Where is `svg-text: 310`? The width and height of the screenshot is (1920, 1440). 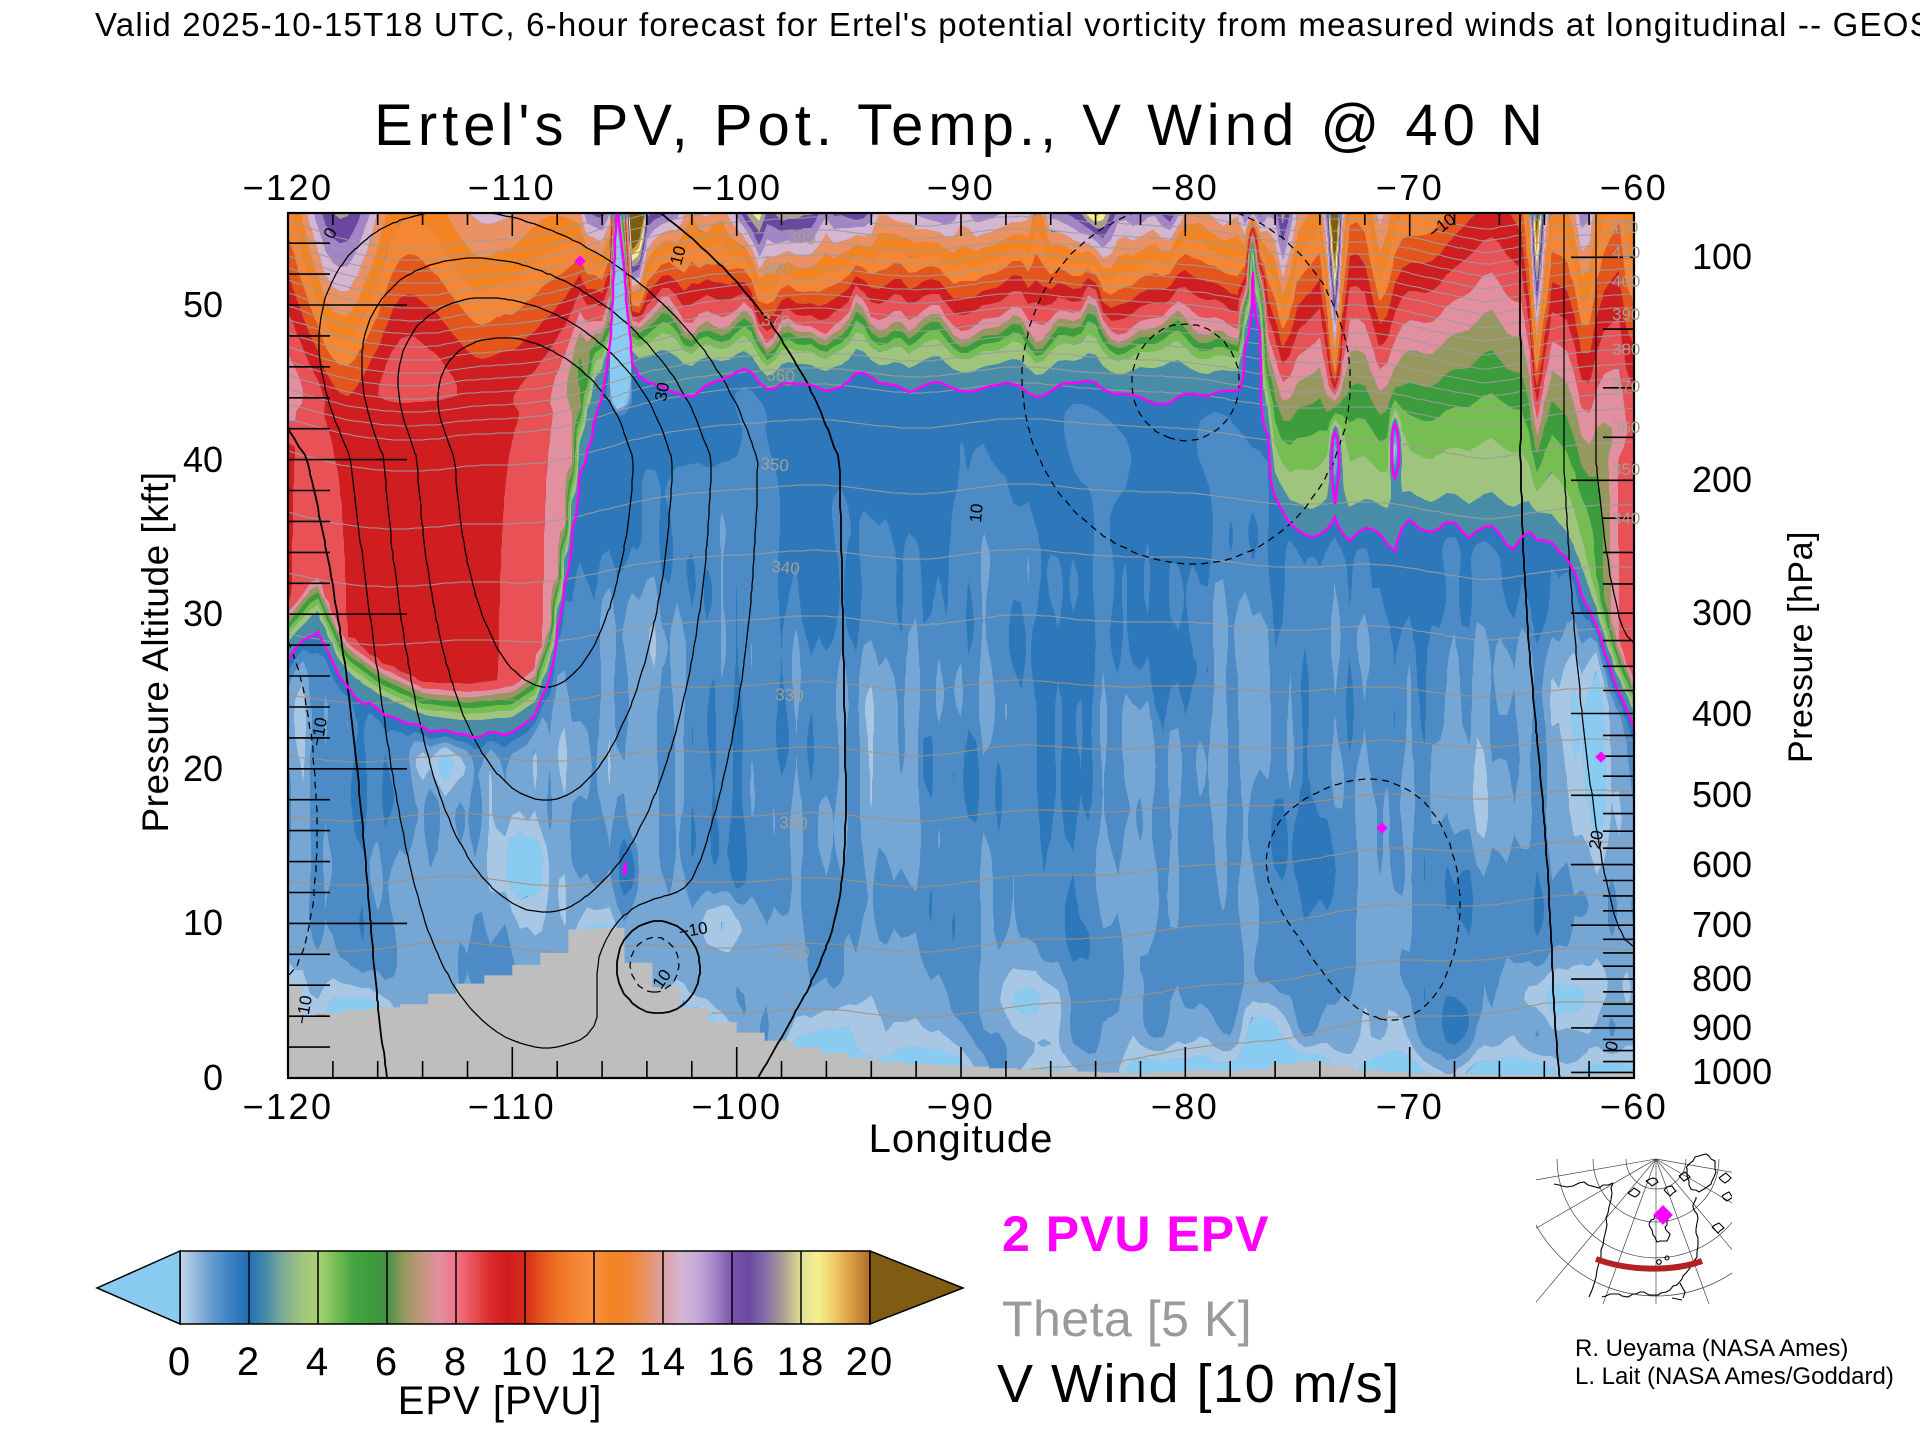 svg-text: 310 is located at coordinates (795, 952).